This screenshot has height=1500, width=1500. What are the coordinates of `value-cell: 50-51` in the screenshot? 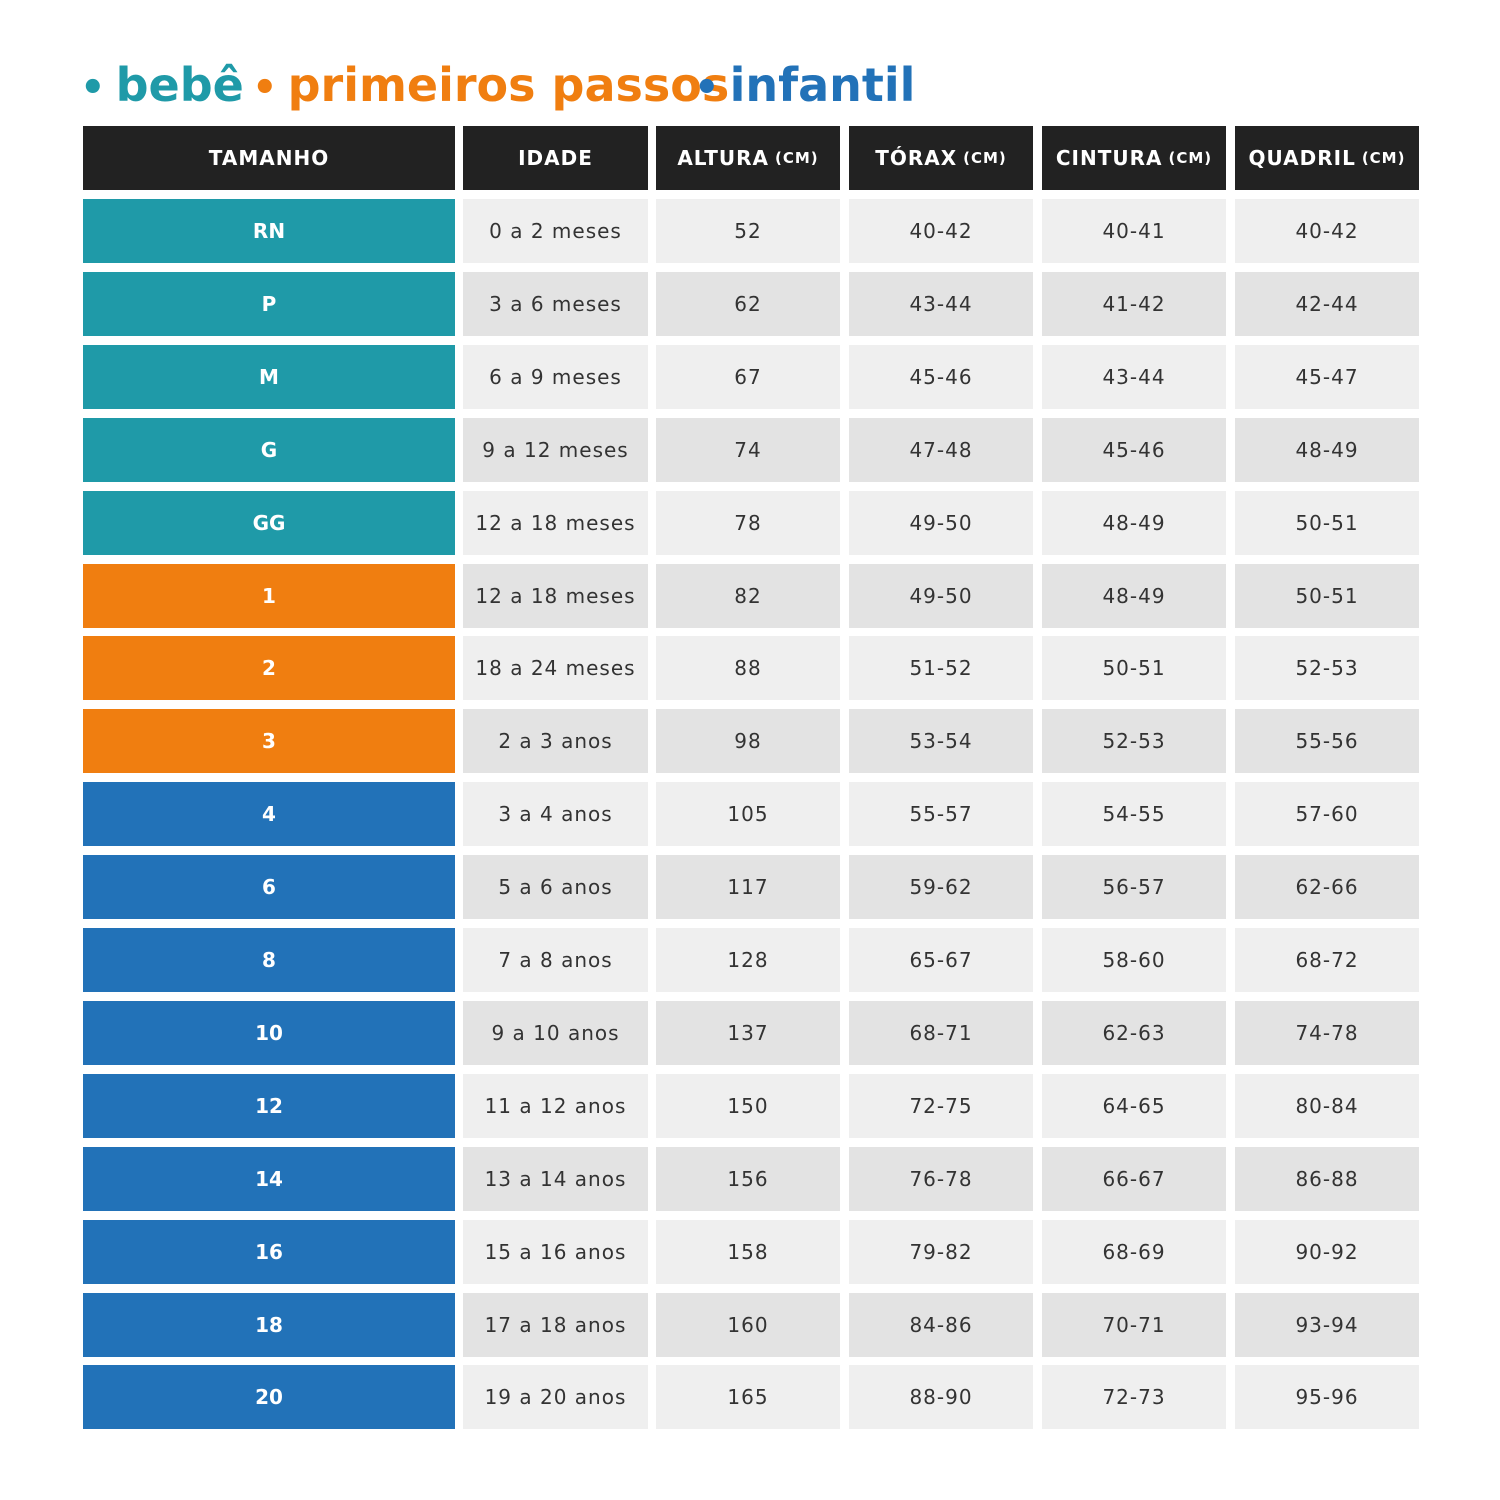 It's located at (1327, 595).